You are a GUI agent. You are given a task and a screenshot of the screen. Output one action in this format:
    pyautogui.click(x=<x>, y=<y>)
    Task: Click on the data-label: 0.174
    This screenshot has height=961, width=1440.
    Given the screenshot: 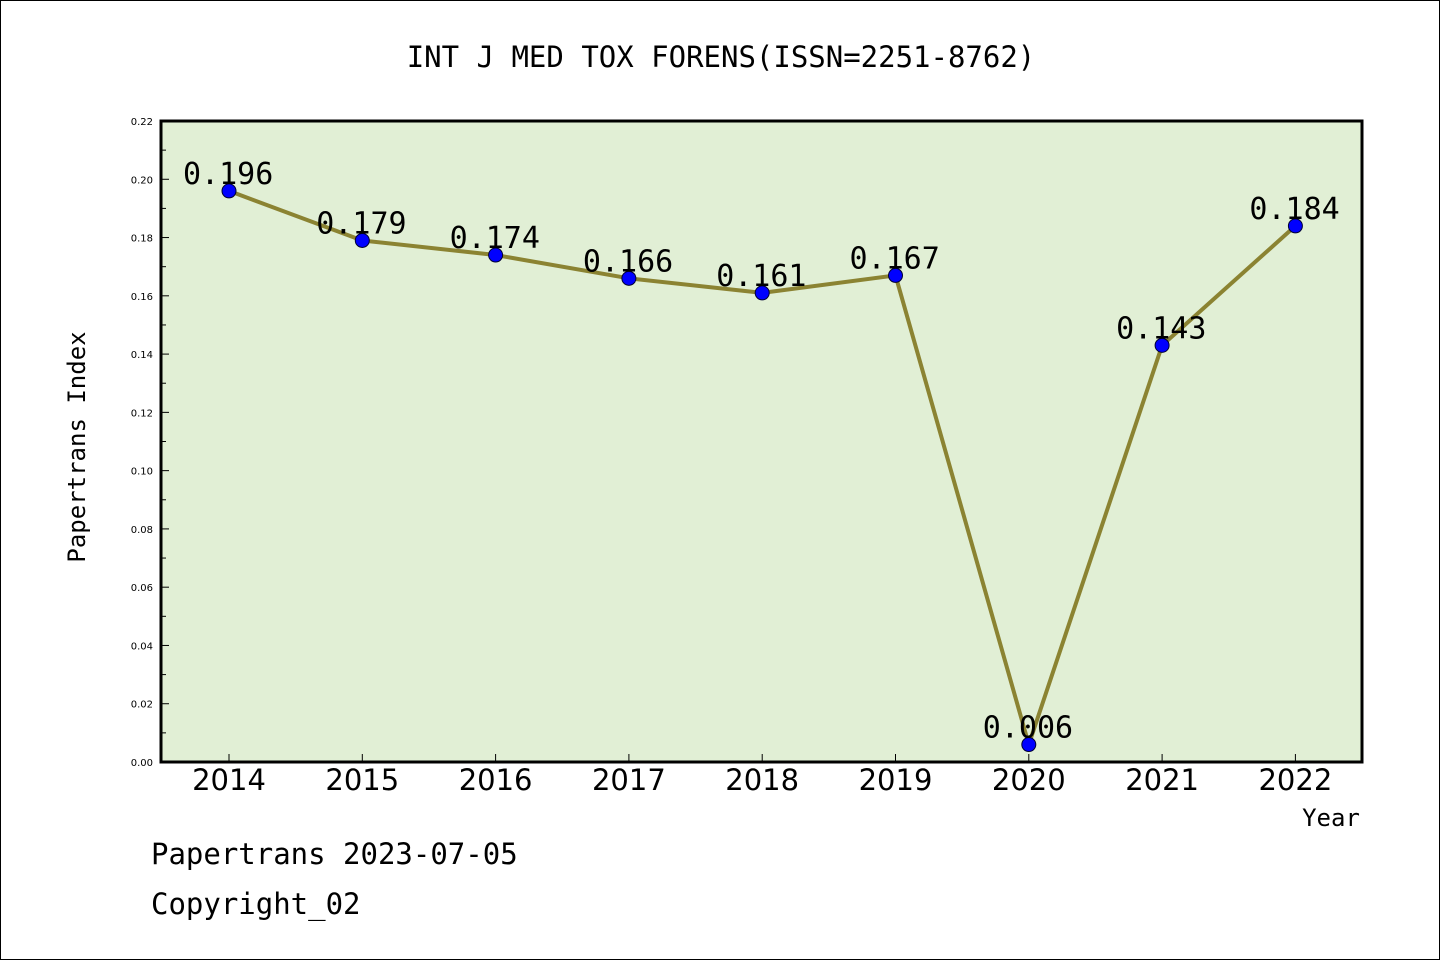 What is the action you would take?
    pyautogui.click(x=495, y=238)
    